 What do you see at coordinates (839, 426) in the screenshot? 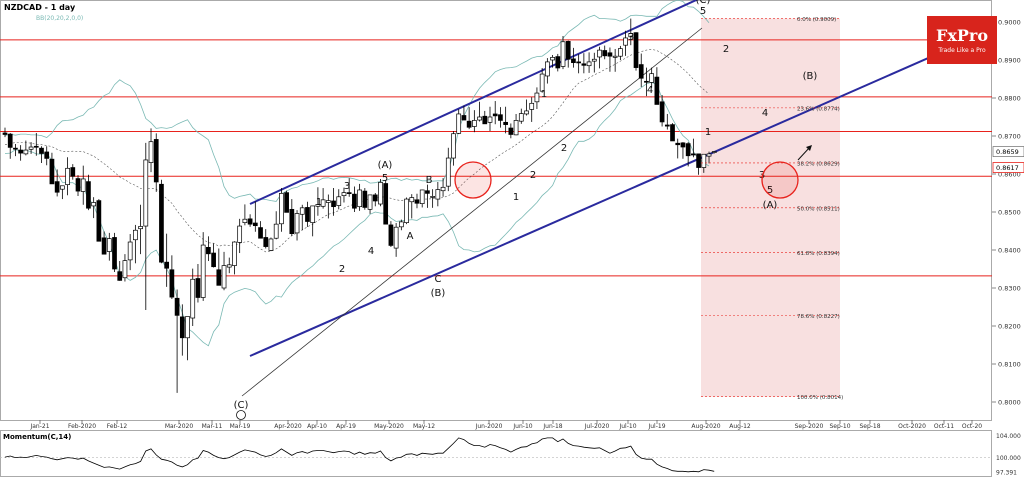
I see `x-axis-tick-label: Sep-10` at bounding box center [839, 426].